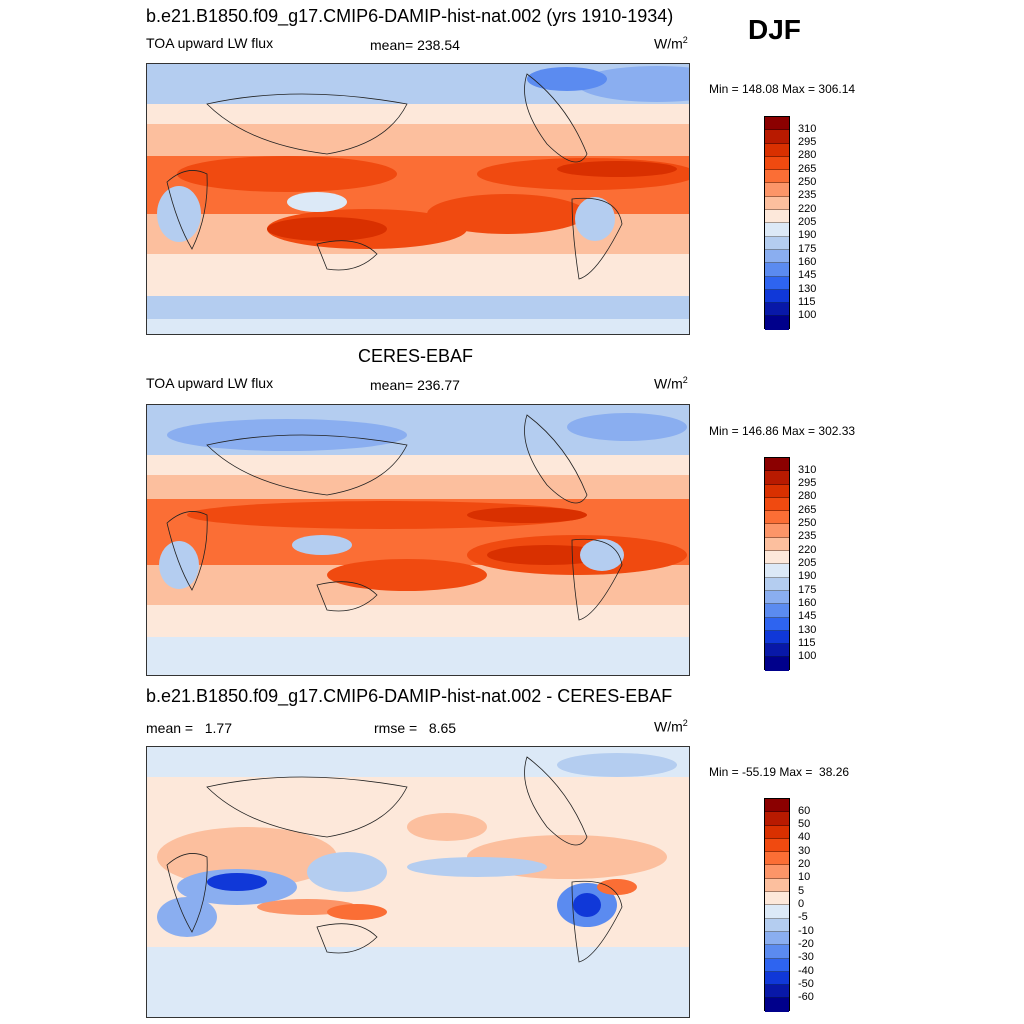 Image resolution: width=1024 pixels, height=1024 pixels. Describe the element at coordinates (774, 29) in the screenshot. I see `season-label: DJF` at that location.